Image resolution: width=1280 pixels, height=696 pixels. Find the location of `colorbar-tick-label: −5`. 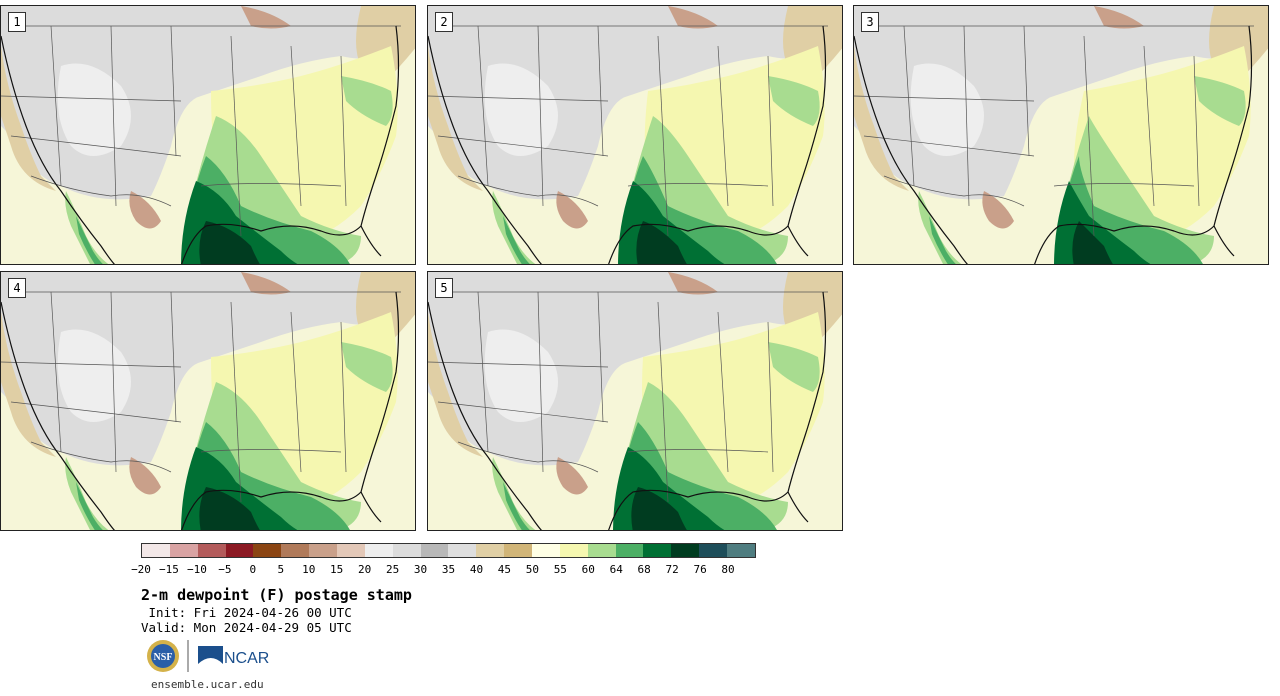

colorbar-tick-label: −5 is located at coordinates (225, 569).